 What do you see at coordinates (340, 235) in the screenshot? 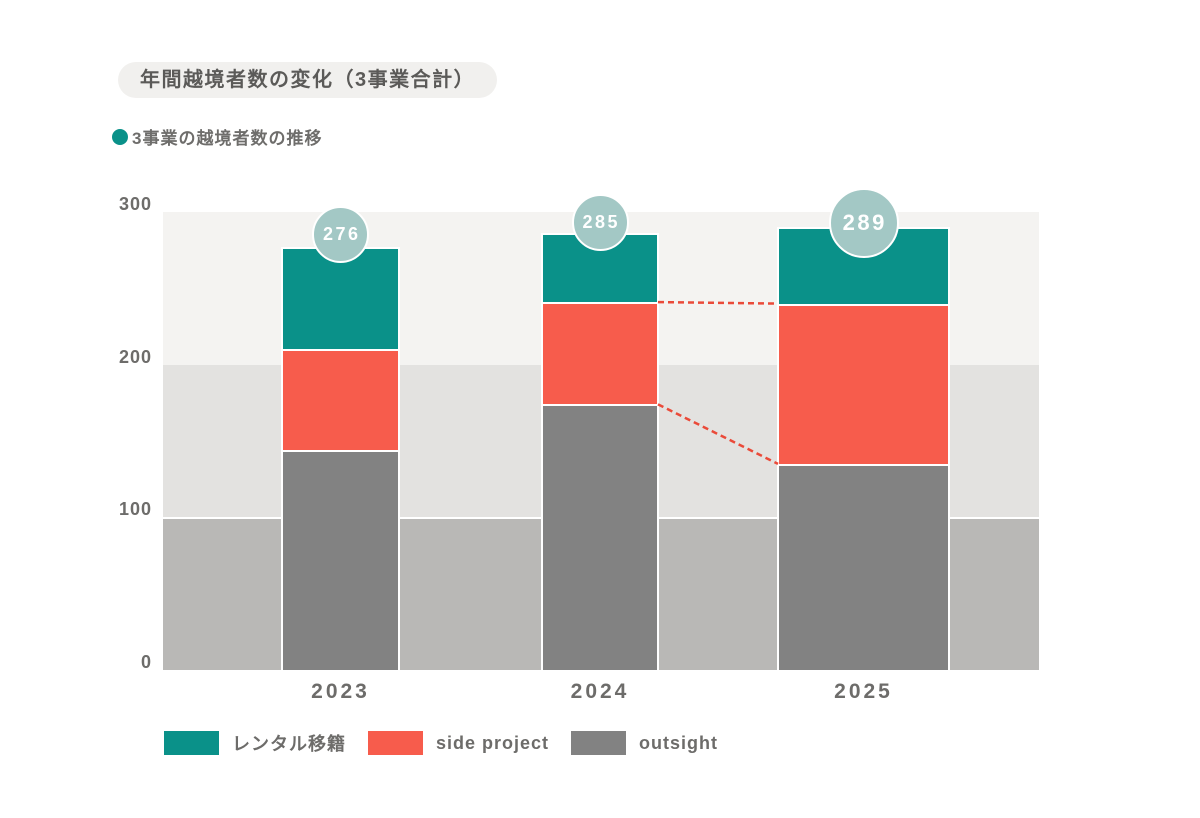
I see `total-bubble-2023: 276` at bounding box center [340, 235].